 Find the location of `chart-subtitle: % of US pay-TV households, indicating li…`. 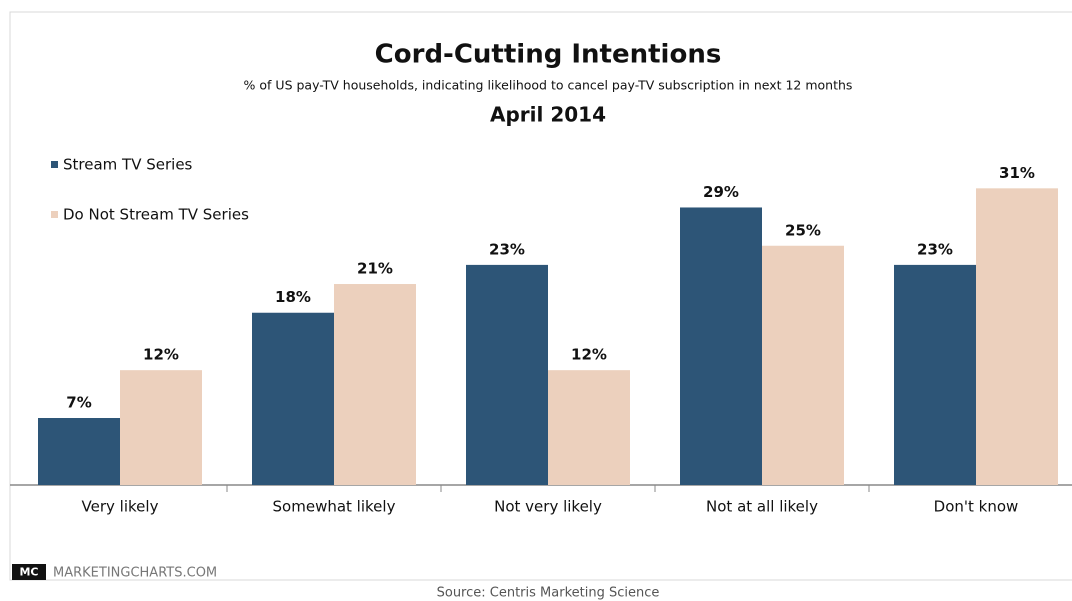

chart-subtitle: % of US pay-TV households, indicating li… is located at coordinates (548, 85).